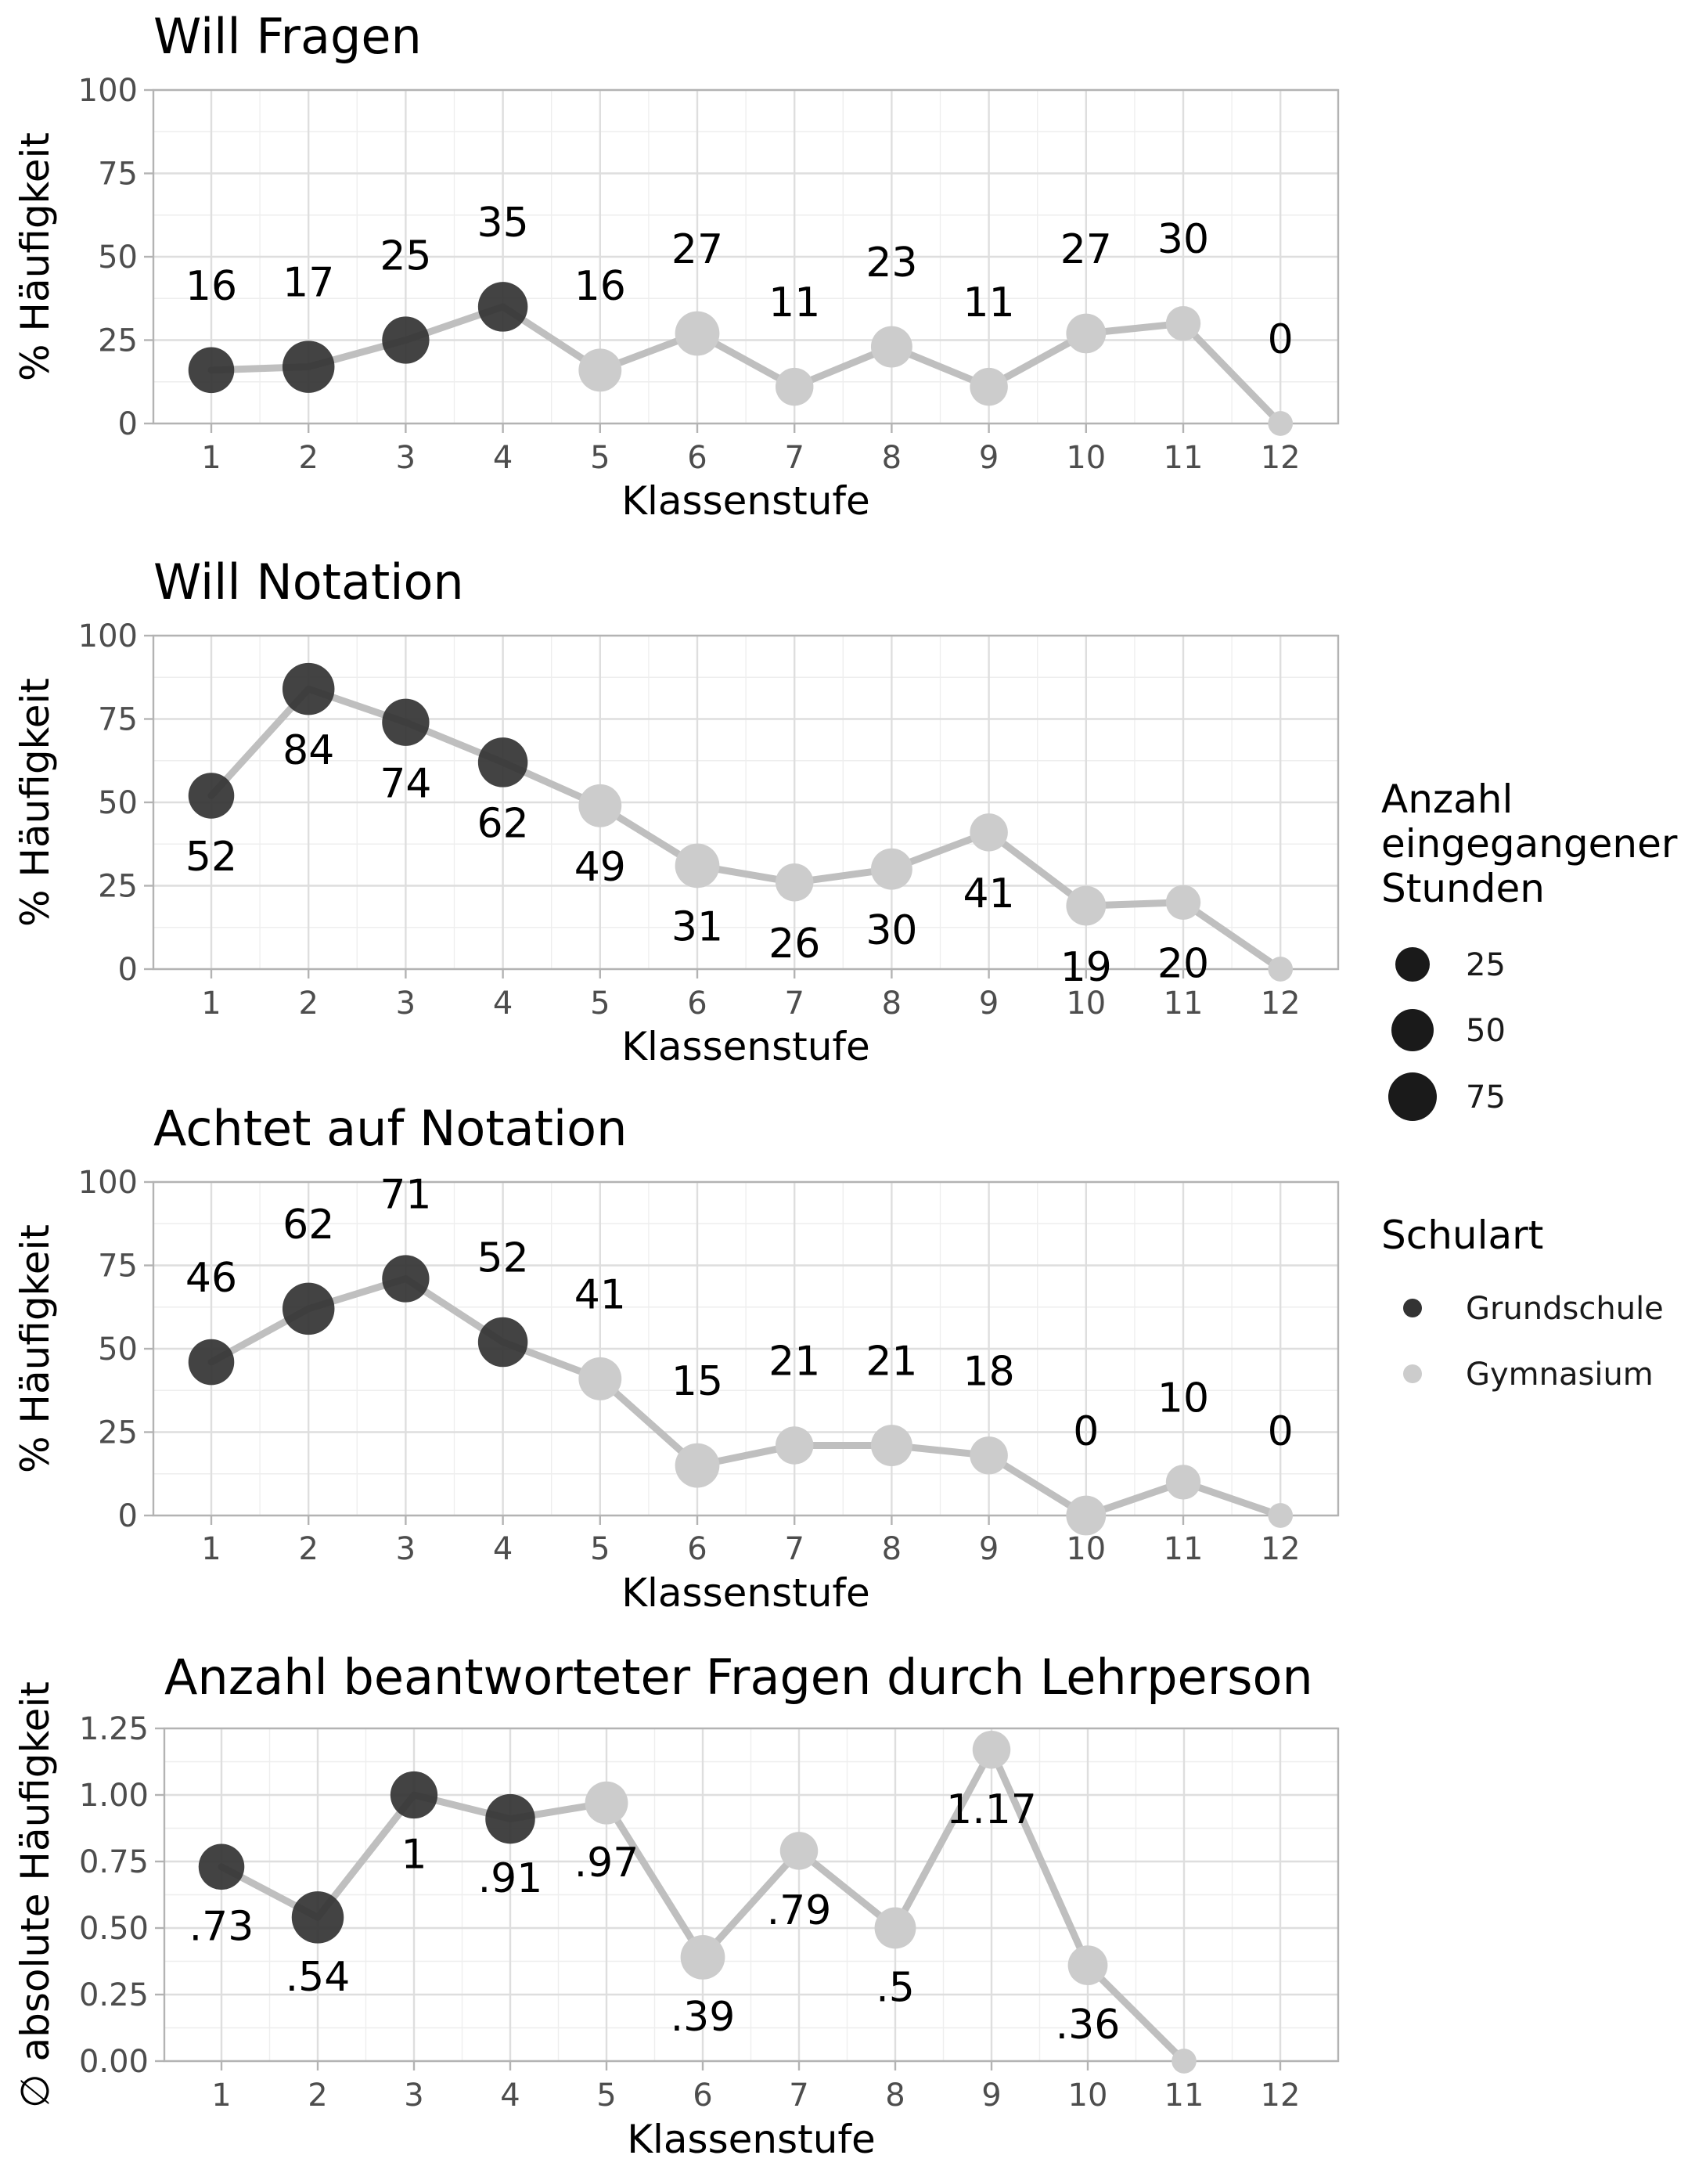 This screenshot has height=2184, width=1688. Describe the element at coordinates (1486, 965) in the screenshot. I see `size-legend-label-25: 25` at that location.